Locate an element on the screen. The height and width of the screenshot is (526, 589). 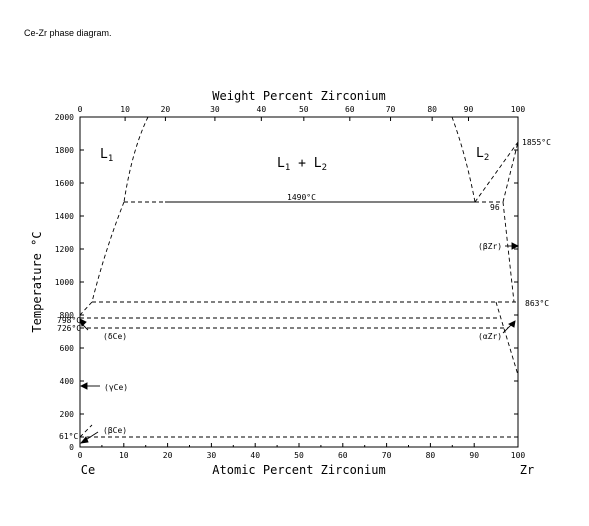
arrow-delta-ce-head is located at coordinates (83, 322).